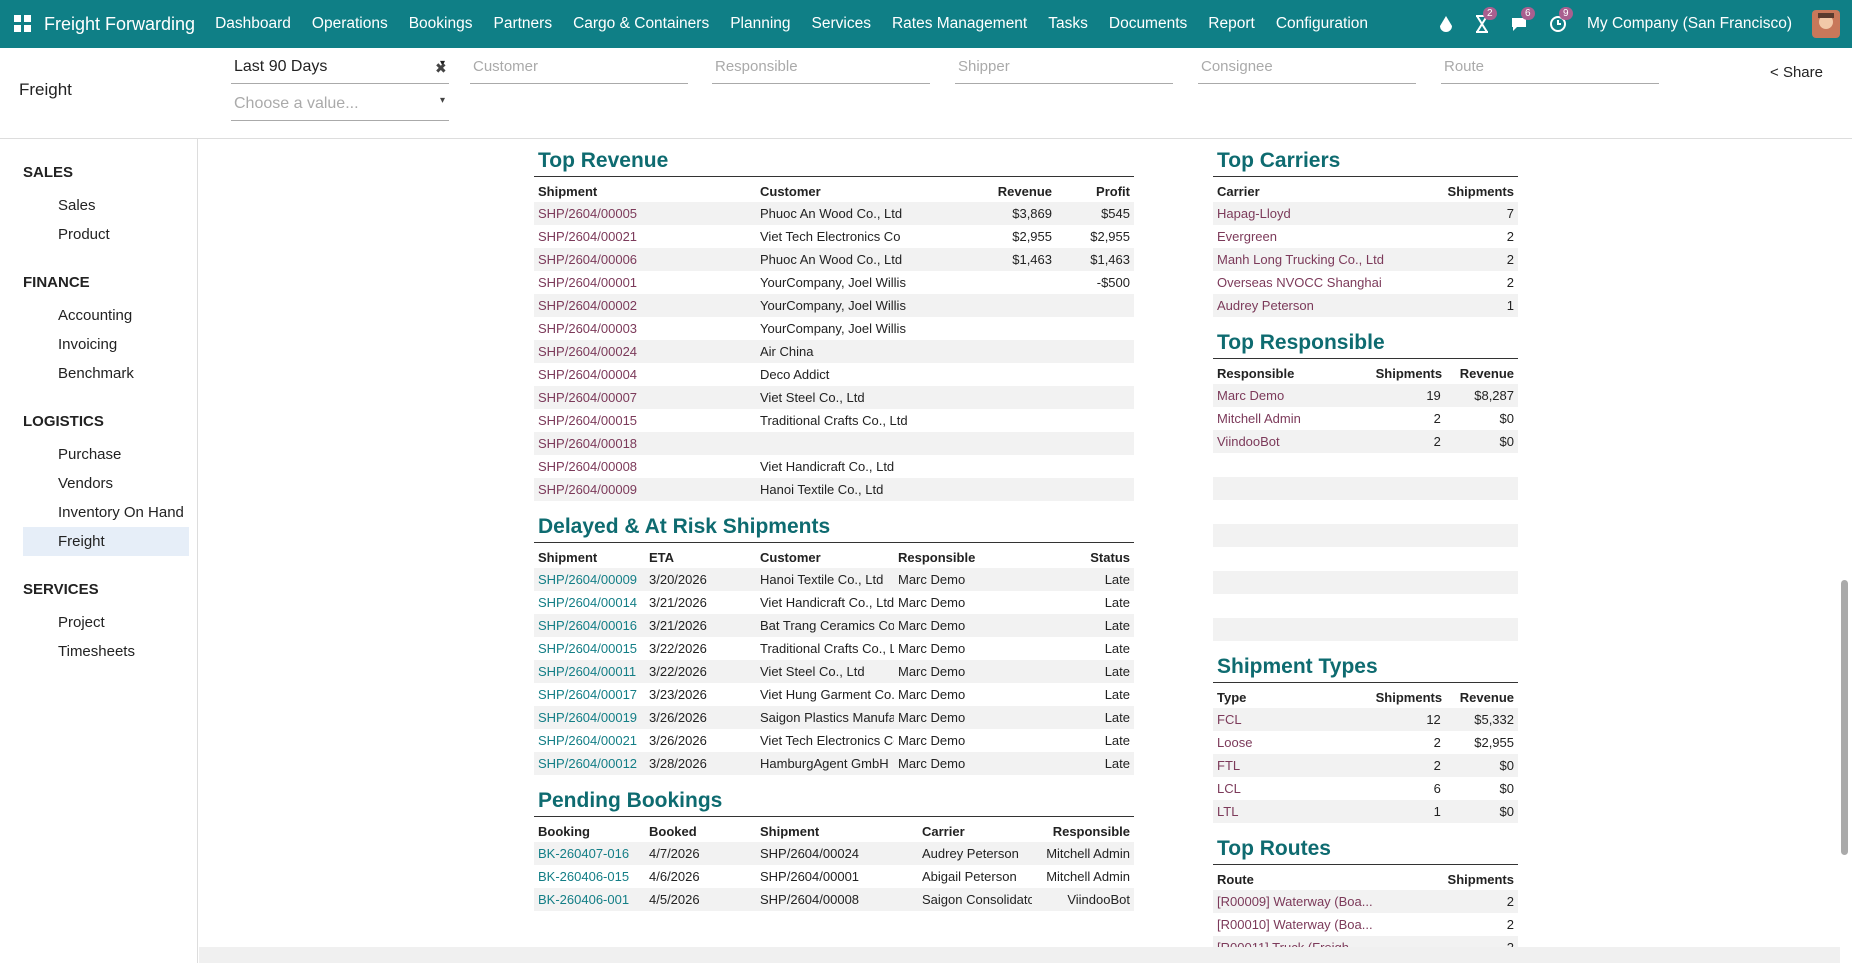  I want to click on table-row: FCL 12 $5,332, so click(1365, 719).